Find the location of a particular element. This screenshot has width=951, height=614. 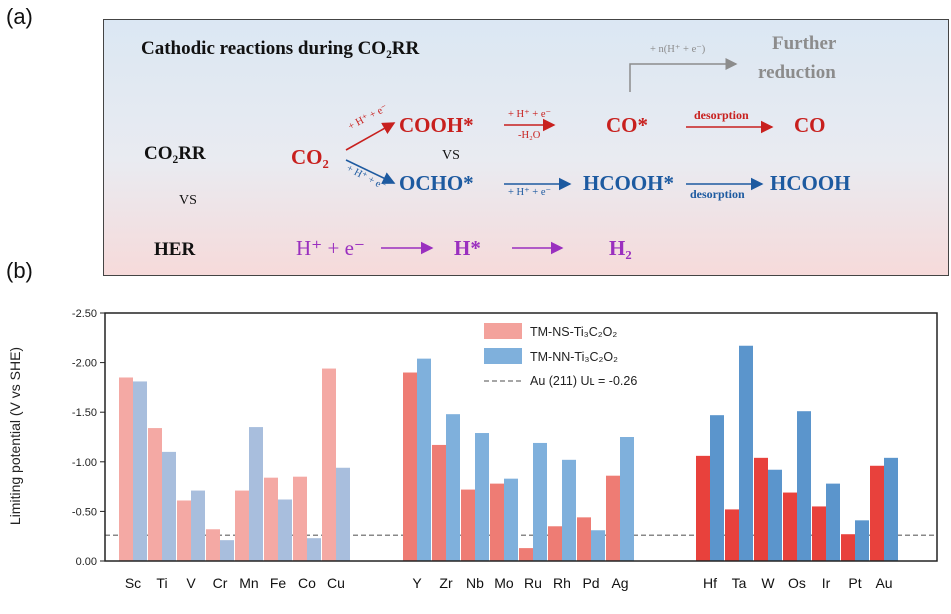

bar-nn-cr is located at coordinates (227, 550).